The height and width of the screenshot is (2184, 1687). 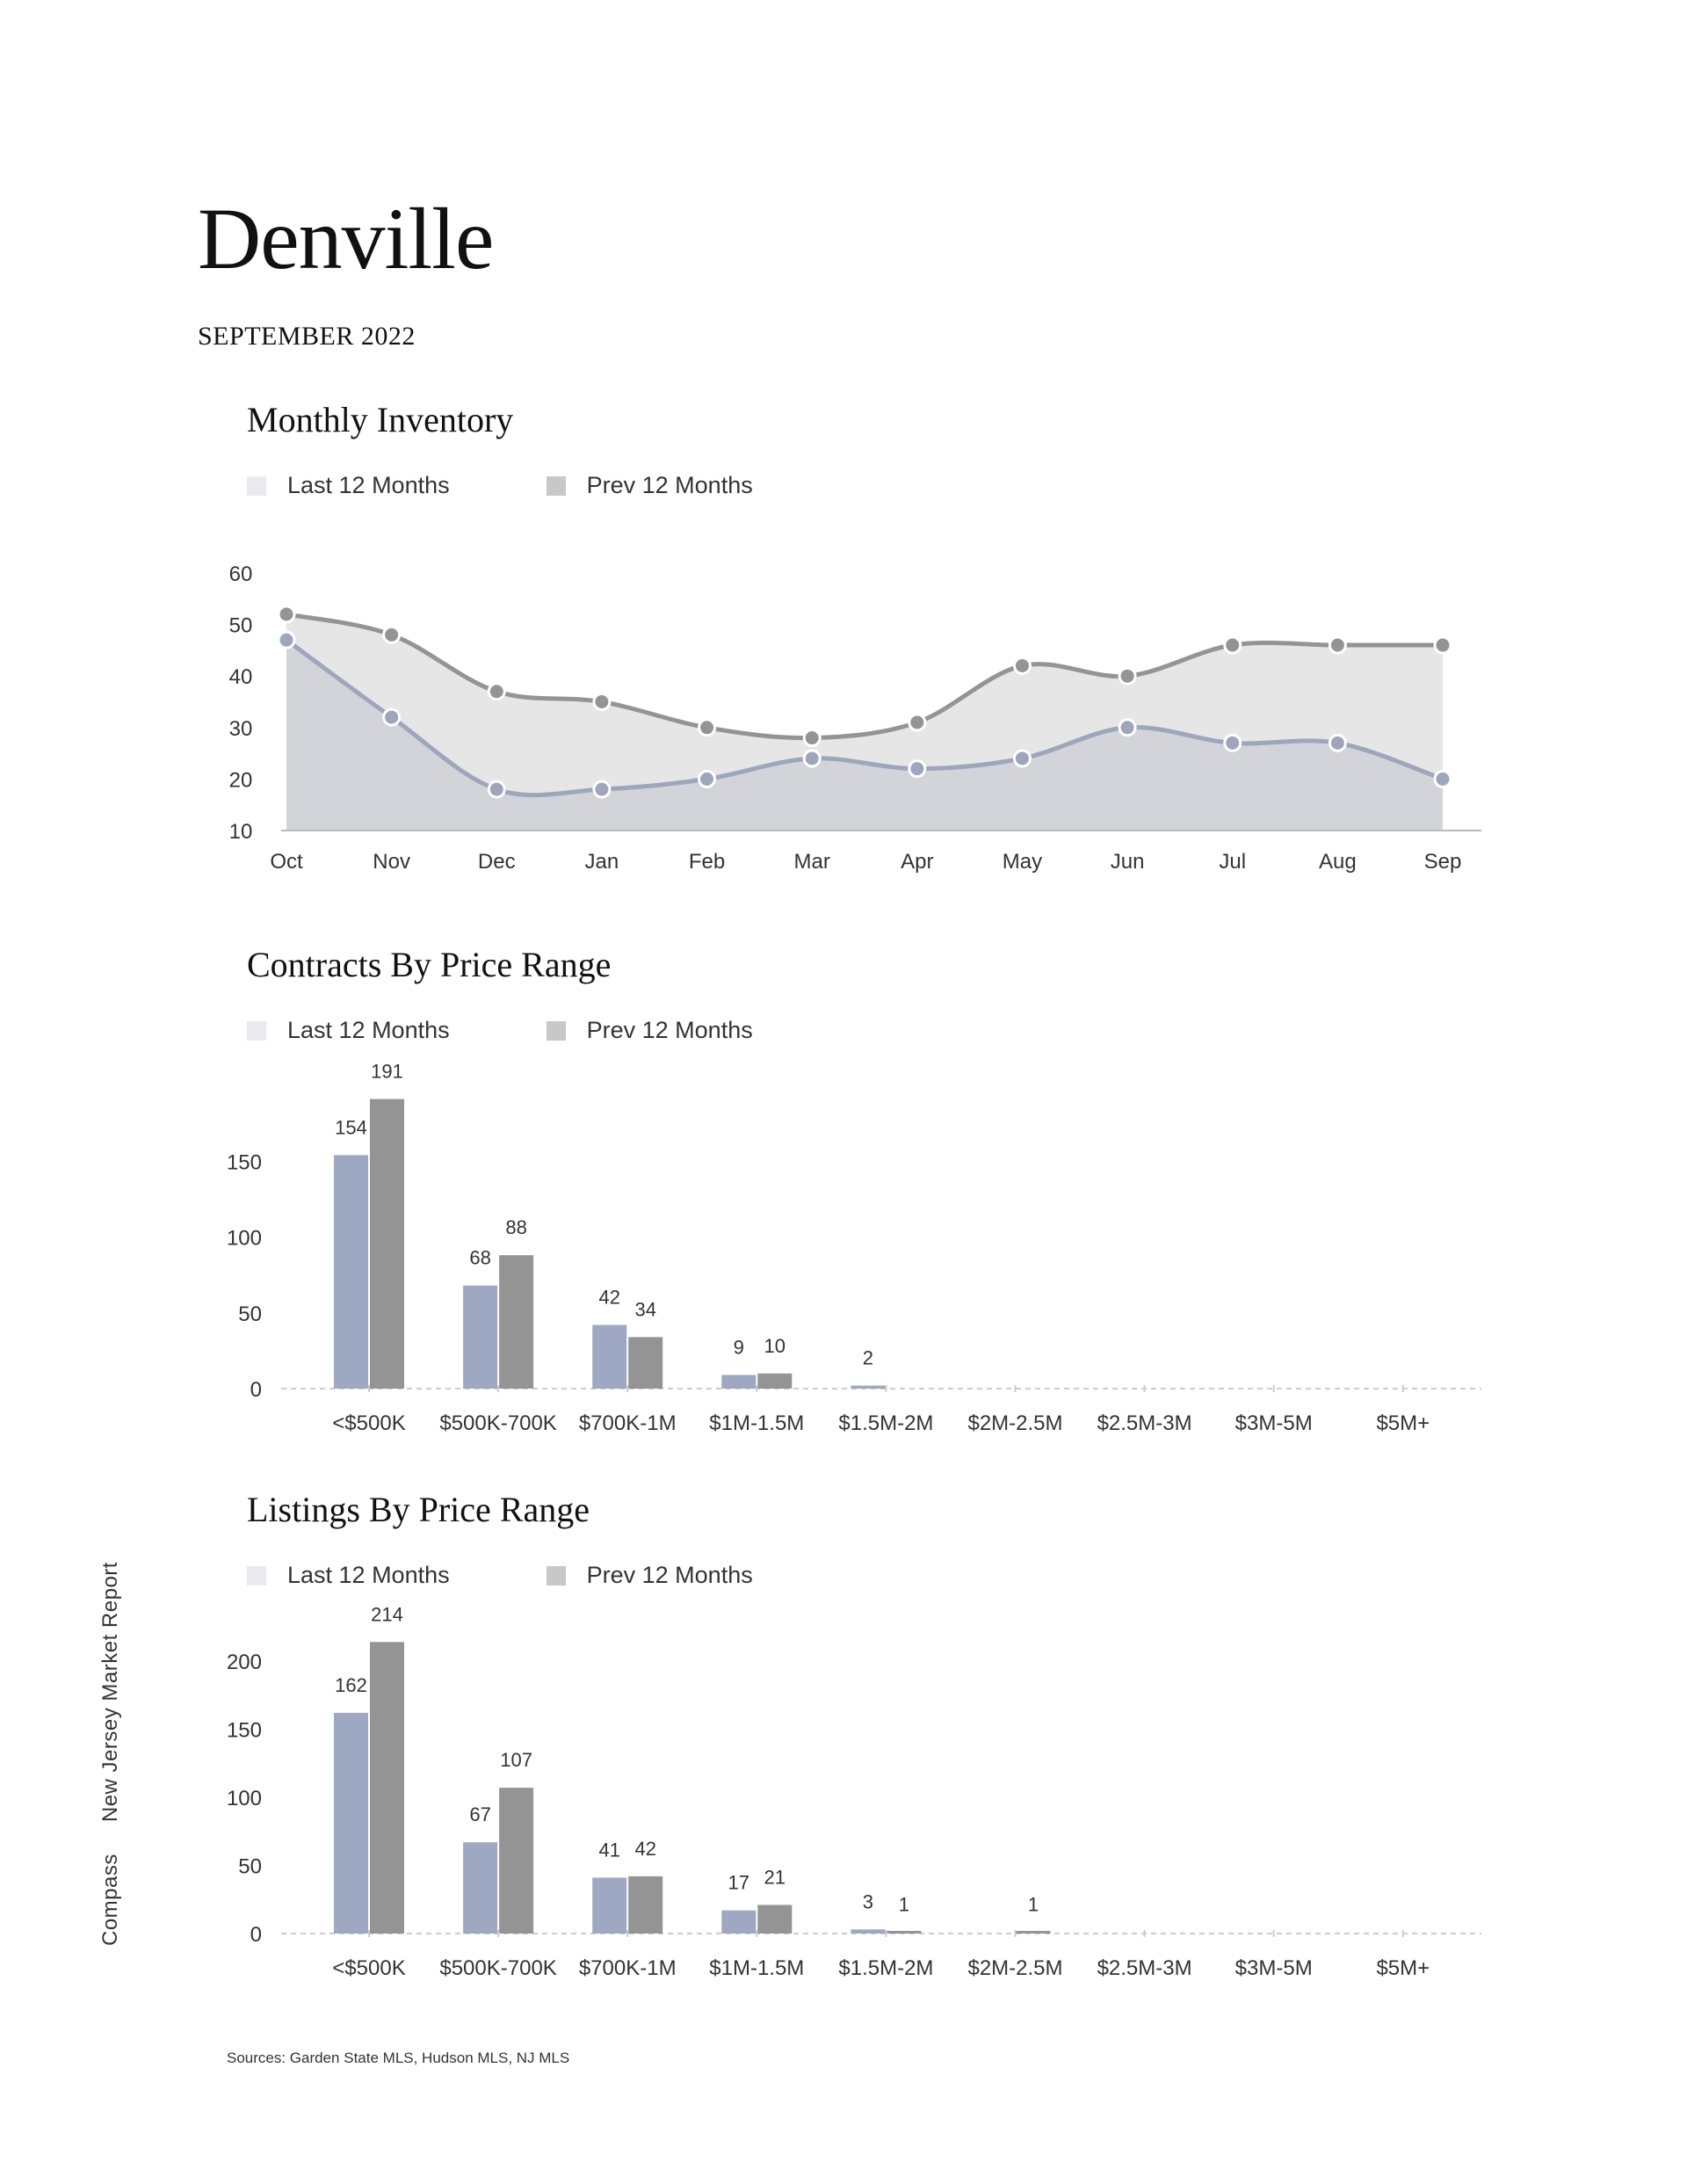 What do you see at coordinates (241, 574) in the screenshot?
I see `y-tick-label: 60` at bounding box center [241, 574].